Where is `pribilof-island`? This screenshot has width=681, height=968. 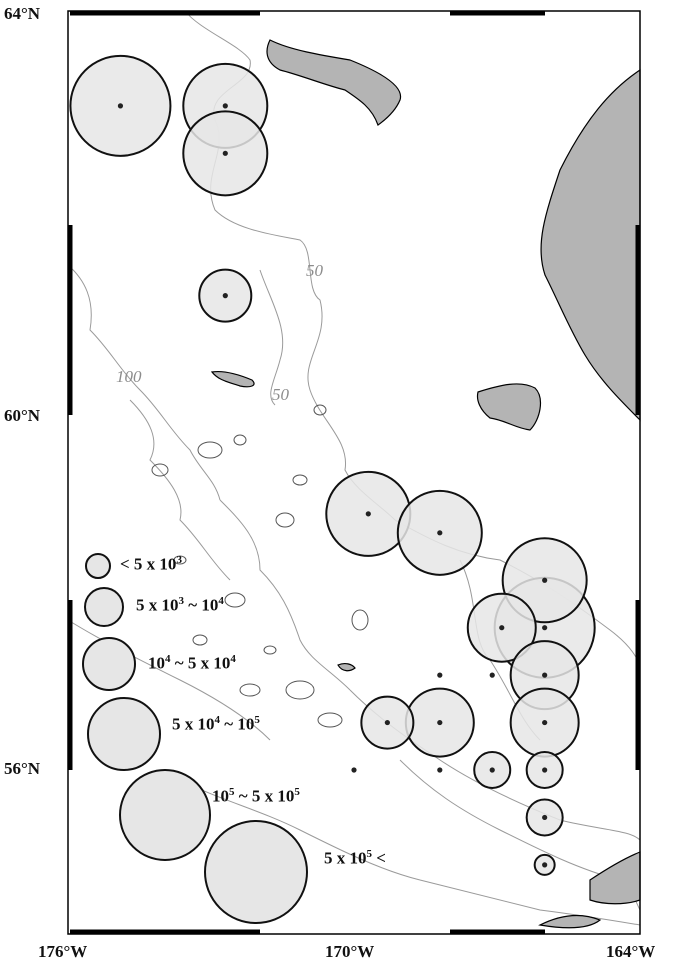
pribilof-island is located at coordinates (346, 667).